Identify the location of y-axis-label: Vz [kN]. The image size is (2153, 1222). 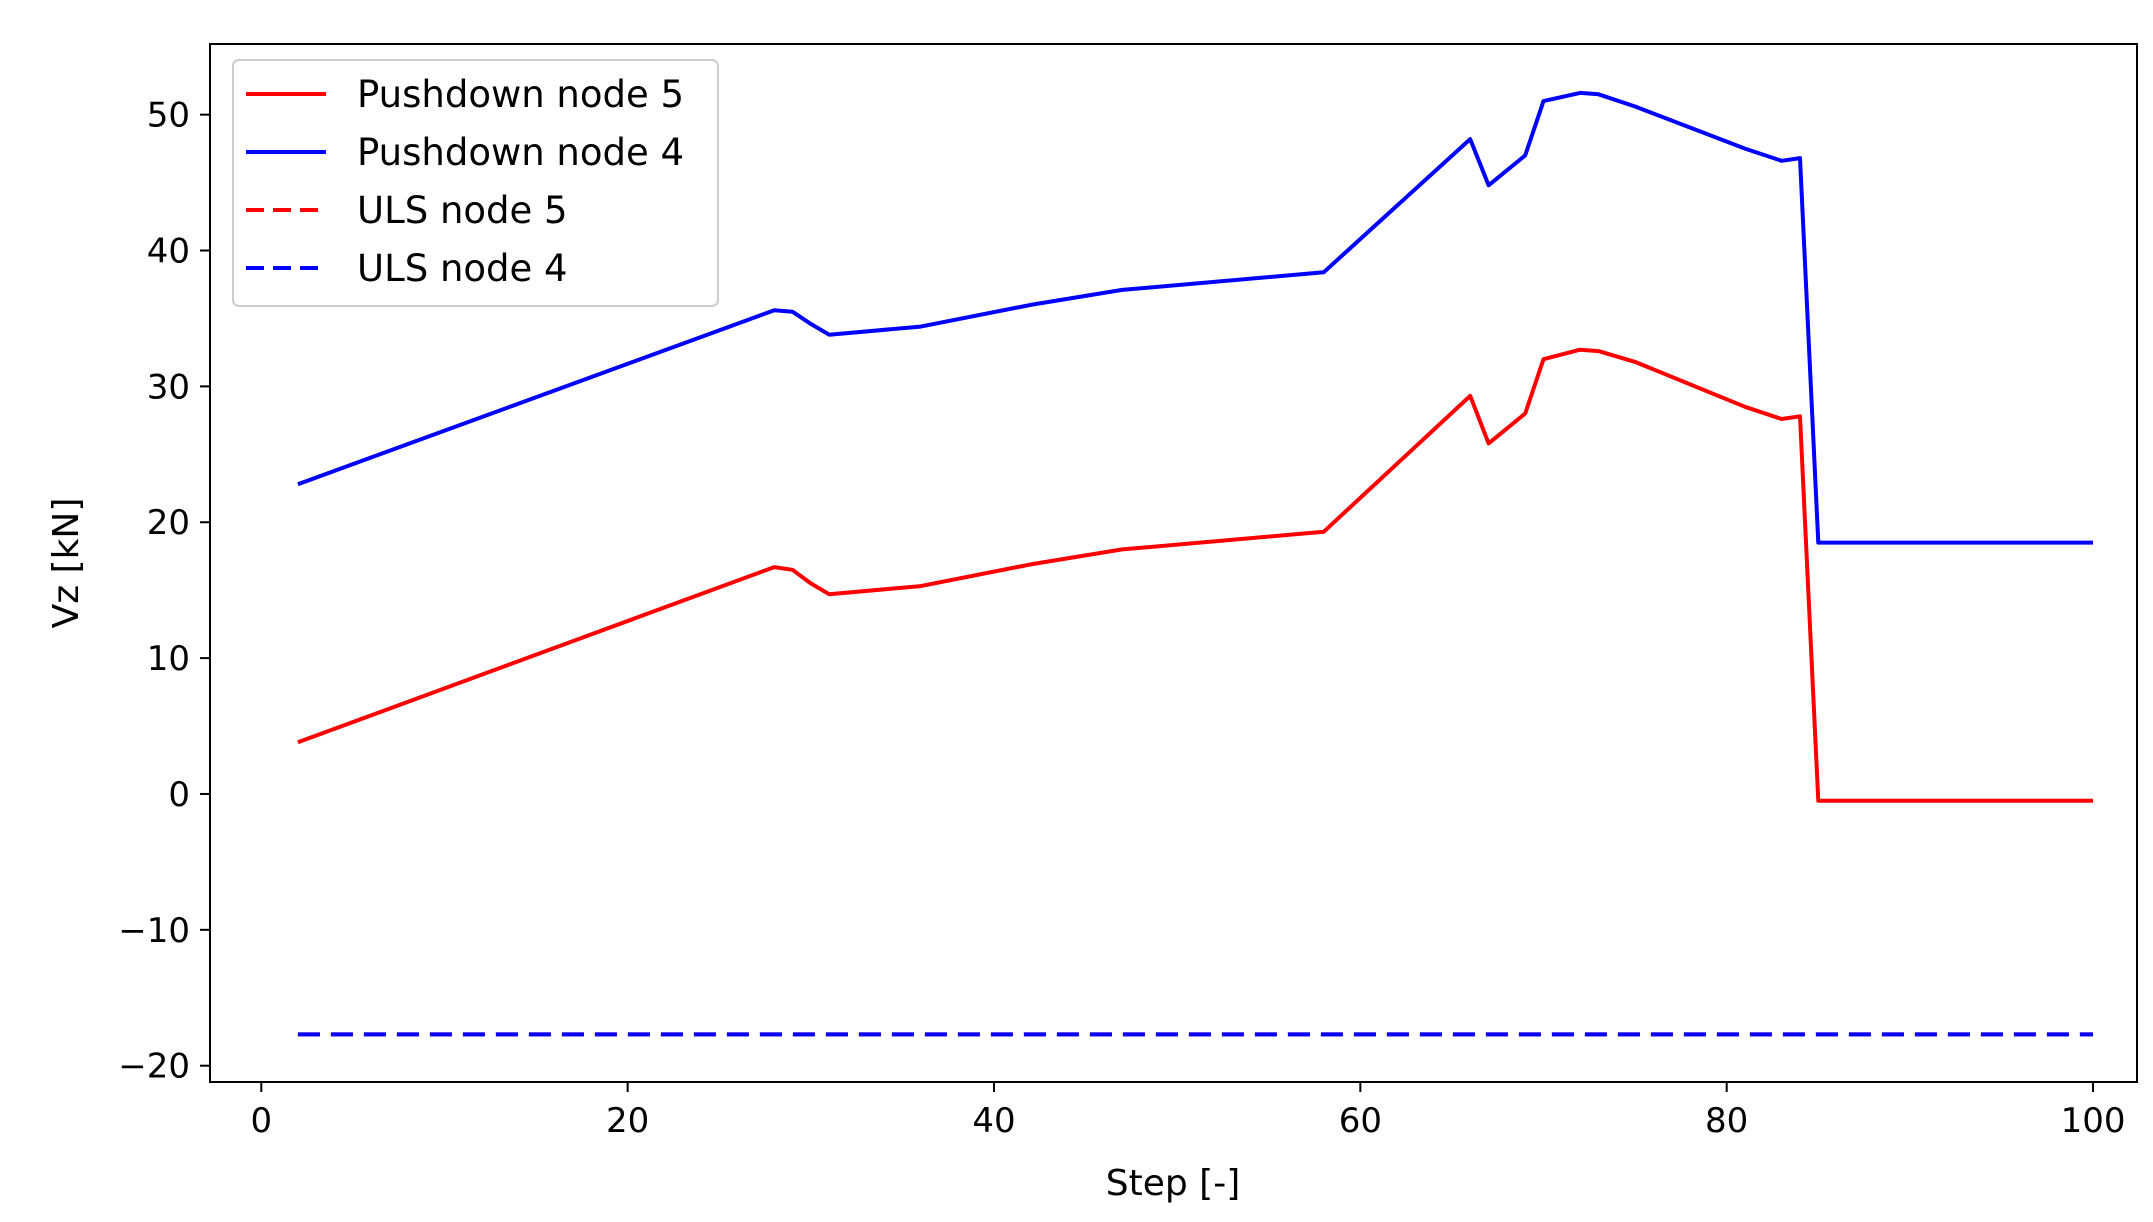
(66, 563).